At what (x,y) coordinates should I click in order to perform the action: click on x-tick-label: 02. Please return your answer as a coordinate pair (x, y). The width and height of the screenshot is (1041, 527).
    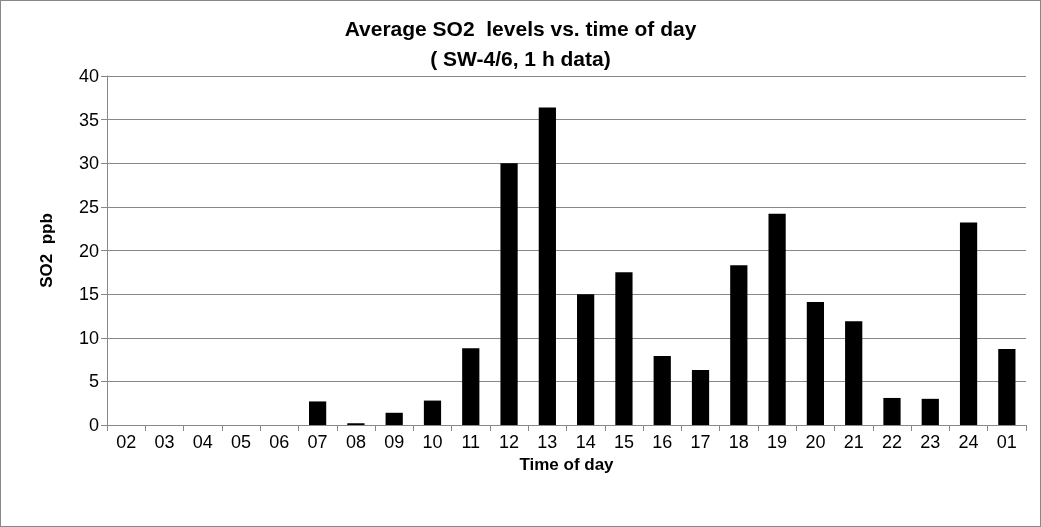
    Looking at the image, I should click on (126, 442).